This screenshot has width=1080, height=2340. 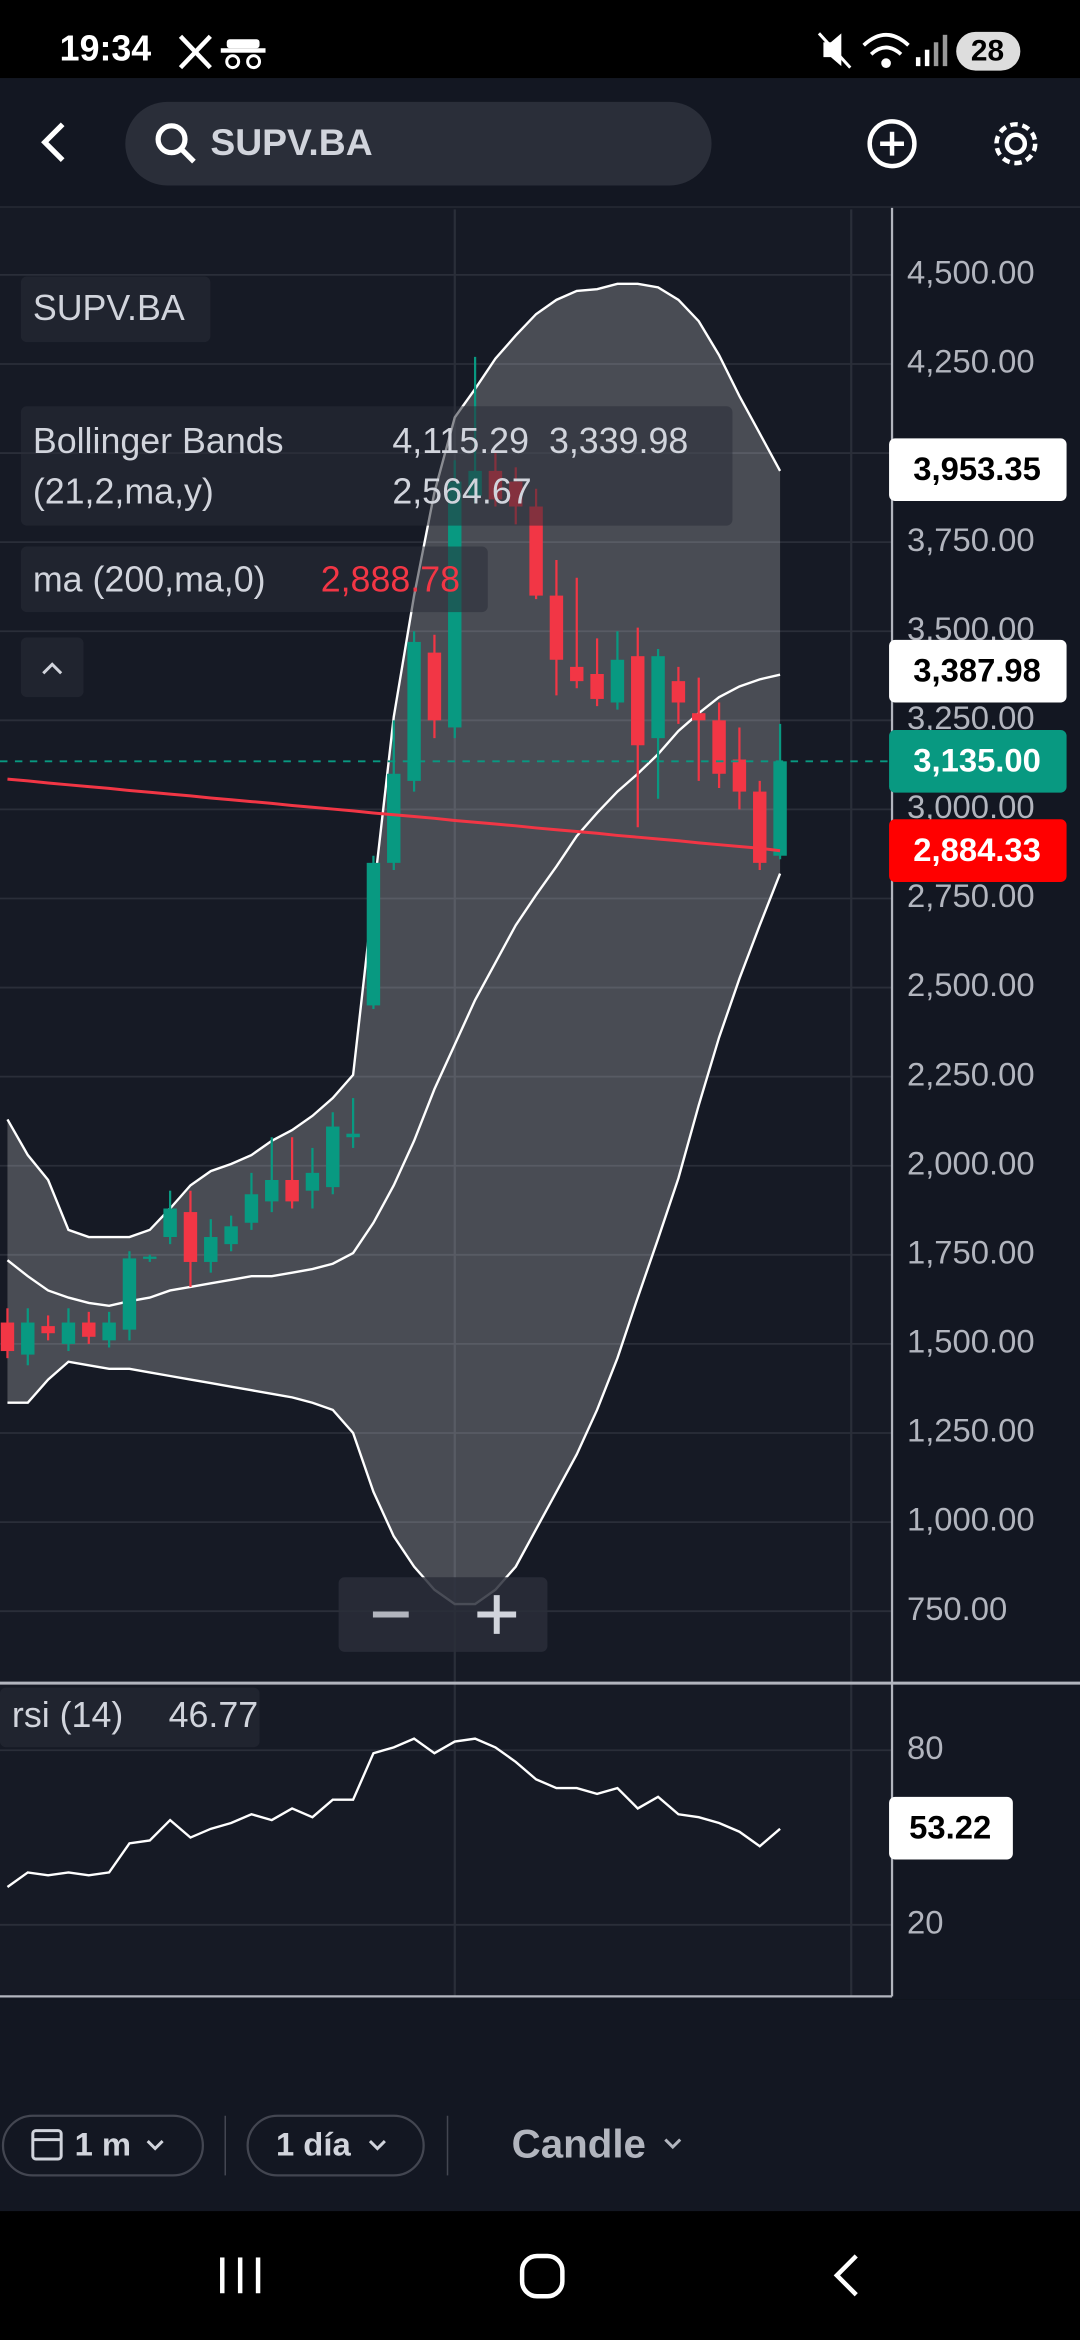 What do you see at coordinates (240, 2275) in the screenshot?
I see `recents-button` at bounding box center [240, 2275].